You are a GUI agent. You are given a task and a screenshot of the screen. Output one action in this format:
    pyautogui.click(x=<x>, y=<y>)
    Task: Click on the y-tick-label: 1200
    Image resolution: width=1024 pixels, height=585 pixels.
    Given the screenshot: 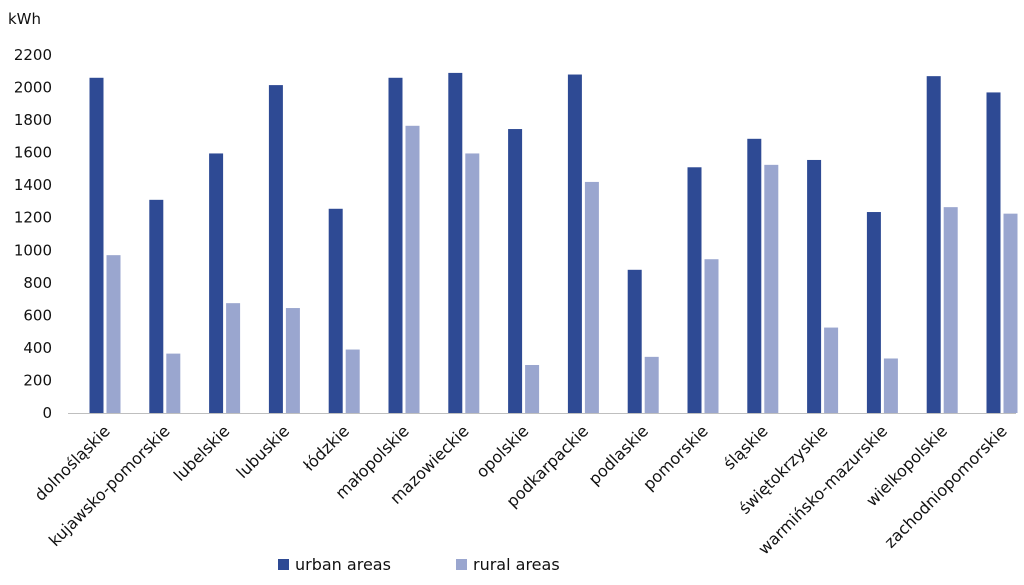 What is the action you would take?
    pyautogui.click(x=33, y=218)
    